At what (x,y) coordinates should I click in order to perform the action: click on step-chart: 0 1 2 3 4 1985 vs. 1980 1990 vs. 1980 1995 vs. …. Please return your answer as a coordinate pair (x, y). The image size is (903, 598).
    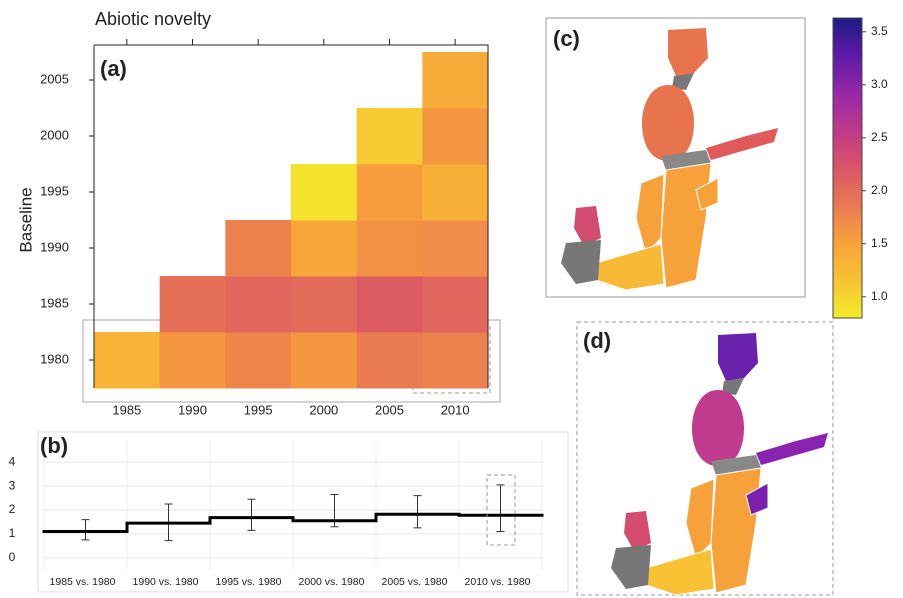
    Looking at the image, I should click on (276, 514).